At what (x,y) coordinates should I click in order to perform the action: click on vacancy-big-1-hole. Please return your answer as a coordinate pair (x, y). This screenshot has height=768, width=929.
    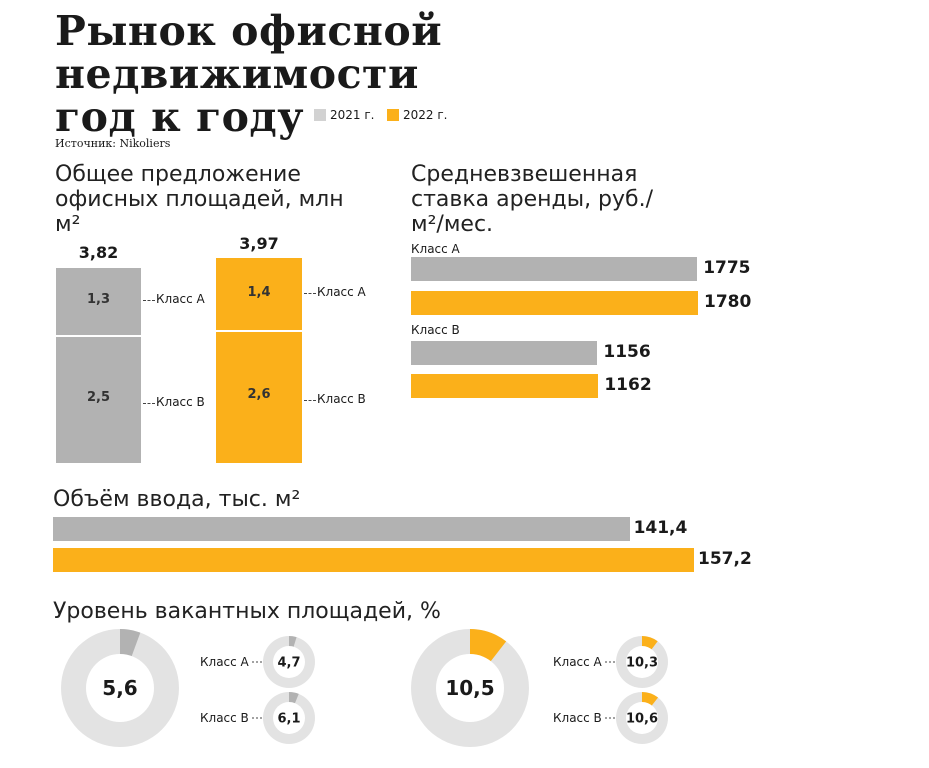
    Looking at the image, I should click on (470, 688).